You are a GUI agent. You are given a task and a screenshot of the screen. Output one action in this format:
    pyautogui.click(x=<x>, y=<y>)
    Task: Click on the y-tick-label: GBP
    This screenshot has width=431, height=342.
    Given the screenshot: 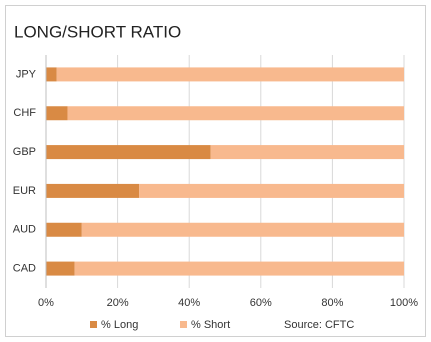 What is the action you would take?
    pyautogui.click(x=24, y=152)
    